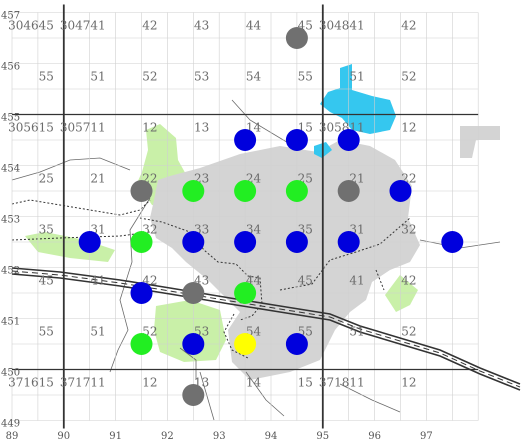 The image size is (525, 445). I want to click on grid-square-label: 53, so click(201, 76).